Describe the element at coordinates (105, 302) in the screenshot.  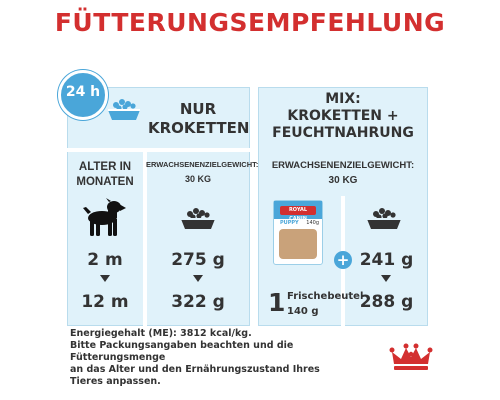
I see `age-value-row2: 12 m` at that location.